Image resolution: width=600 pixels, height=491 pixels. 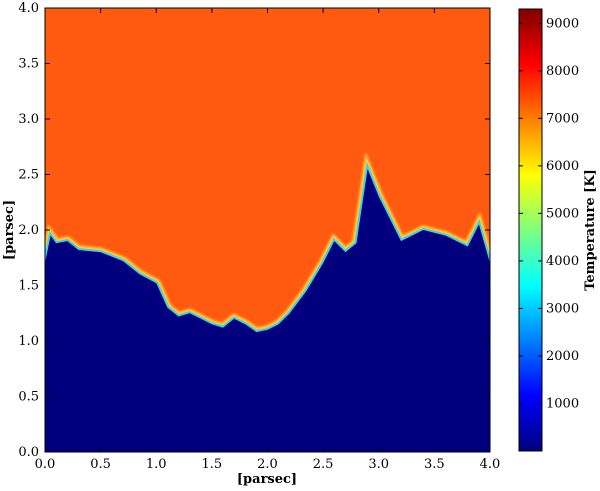 What do you see at coordinates (530, 230) in the screenshot?
I see `colorbar-gradient` at bounding box center [530, 230].